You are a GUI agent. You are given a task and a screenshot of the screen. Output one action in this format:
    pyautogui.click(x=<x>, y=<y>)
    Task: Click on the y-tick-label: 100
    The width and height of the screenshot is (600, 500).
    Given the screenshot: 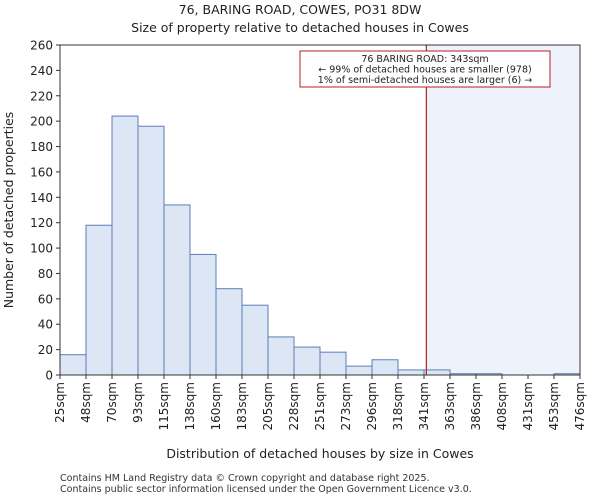 What is the action you would take?
    pyautogui.click(x=41, y=249)
    